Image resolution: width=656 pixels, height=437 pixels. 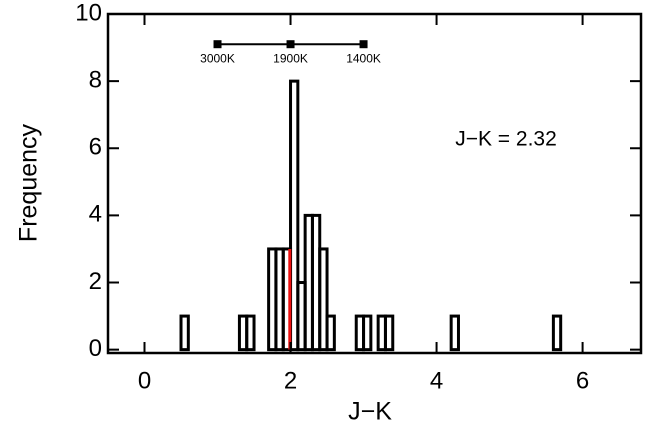 I want to click on y-tick-label: 0, so click(x=95, y=348).